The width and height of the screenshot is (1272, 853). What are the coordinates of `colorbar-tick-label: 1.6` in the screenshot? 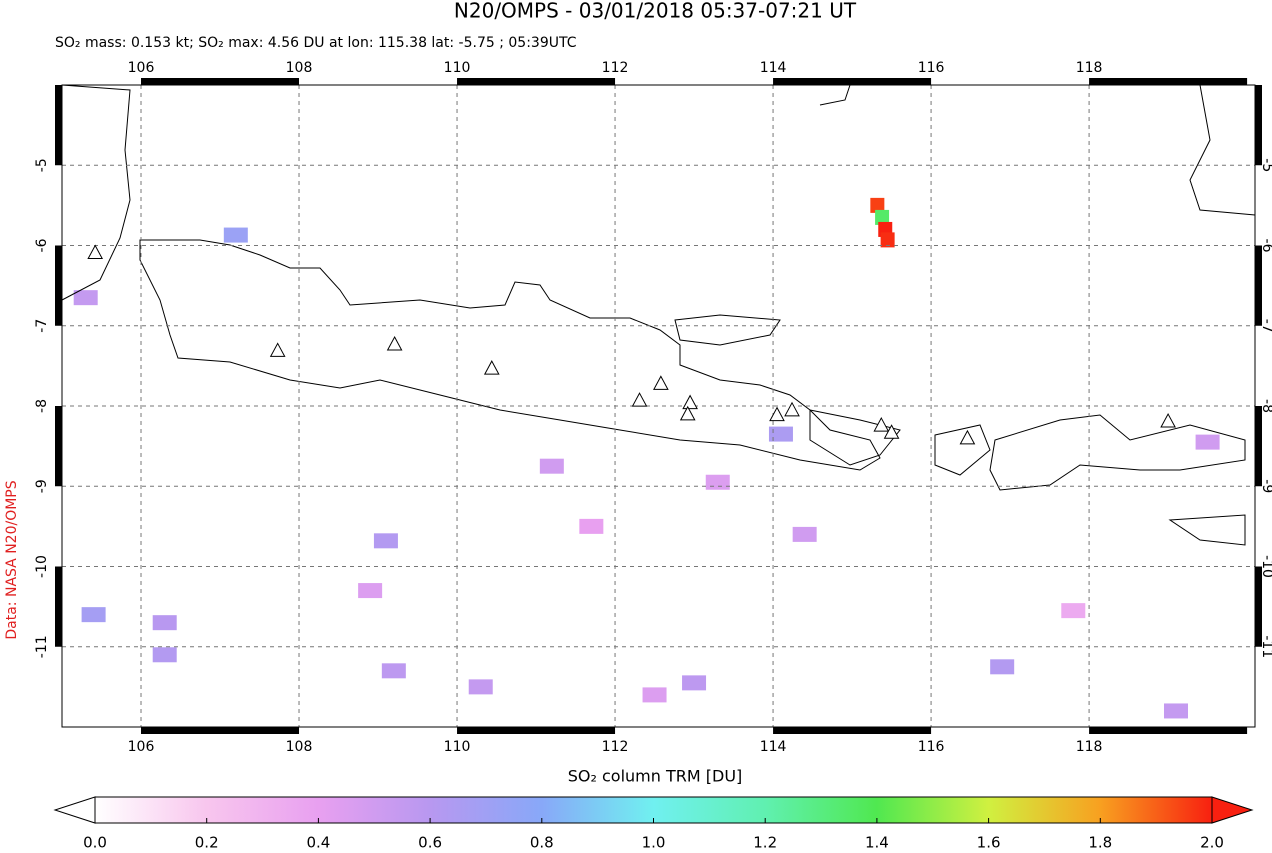 It's located at (989, 843).